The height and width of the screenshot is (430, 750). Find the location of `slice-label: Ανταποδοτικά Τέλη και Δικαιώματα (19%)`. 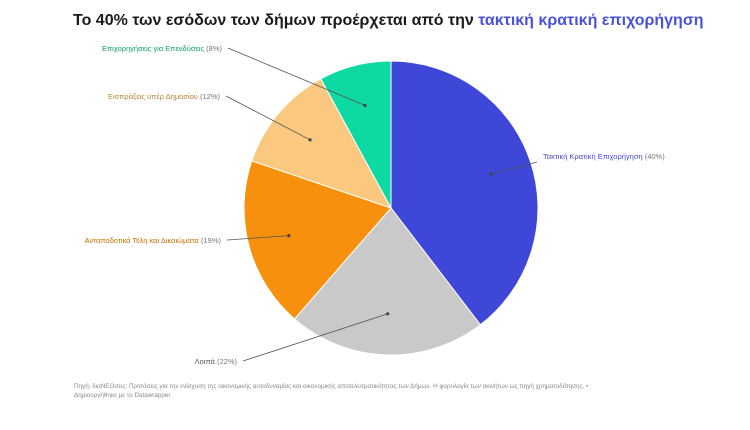

slice-label: Ανταποδοτικά Τέλη και Δικαιώματα (19%) is located at coordinates (153, 240).